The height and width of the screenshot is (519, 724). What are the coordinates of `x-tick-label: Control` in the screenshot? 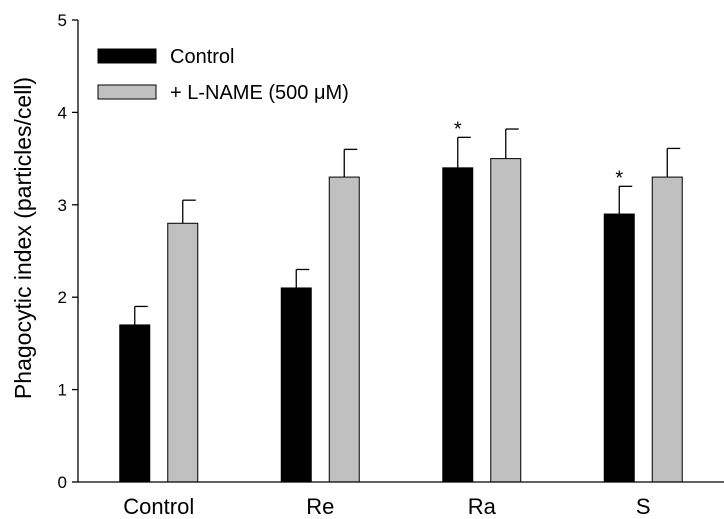 It's located at (158, 506).